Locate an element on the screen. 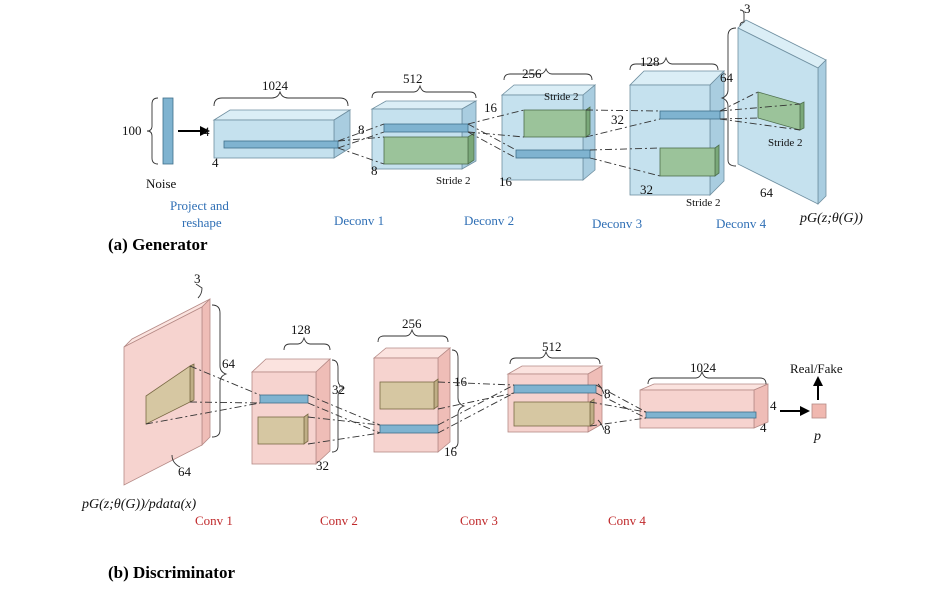 This screenshot has height=591, width=947. input-bottom-dim: 64 is located at coordinates (185, 471).